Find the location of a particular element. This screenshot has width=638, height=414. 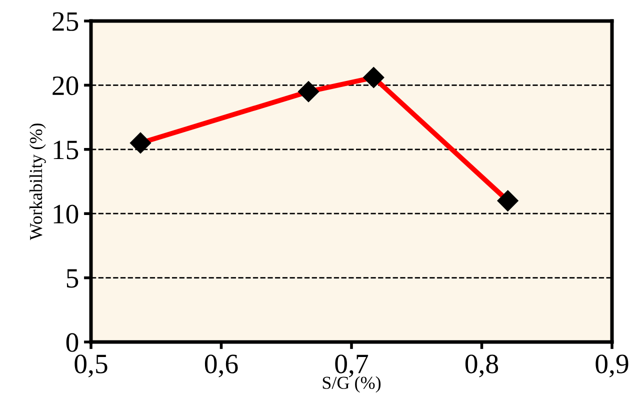

x-tick-label: 0,9 is located at coordinates (612, 366).